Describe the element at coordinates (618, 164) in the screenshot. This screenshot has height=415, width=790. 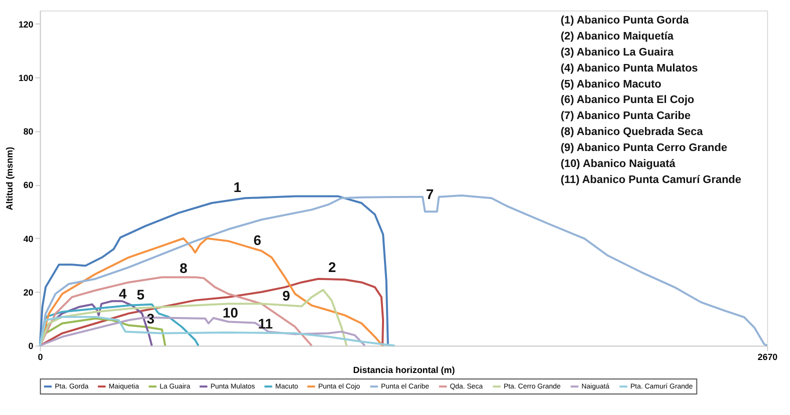
I see `annotation: (10) Abanico Naiguatá` at that location.